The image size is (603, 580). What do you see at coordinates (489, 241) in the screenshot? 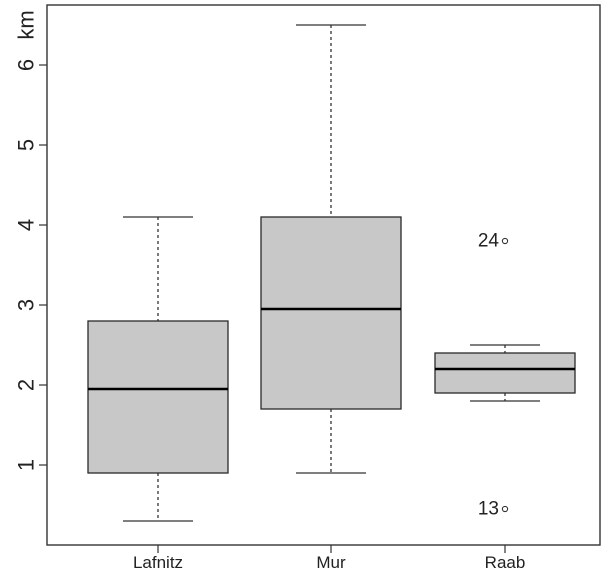
I see `outlier-label: 24` at bounding box center [489, 241].